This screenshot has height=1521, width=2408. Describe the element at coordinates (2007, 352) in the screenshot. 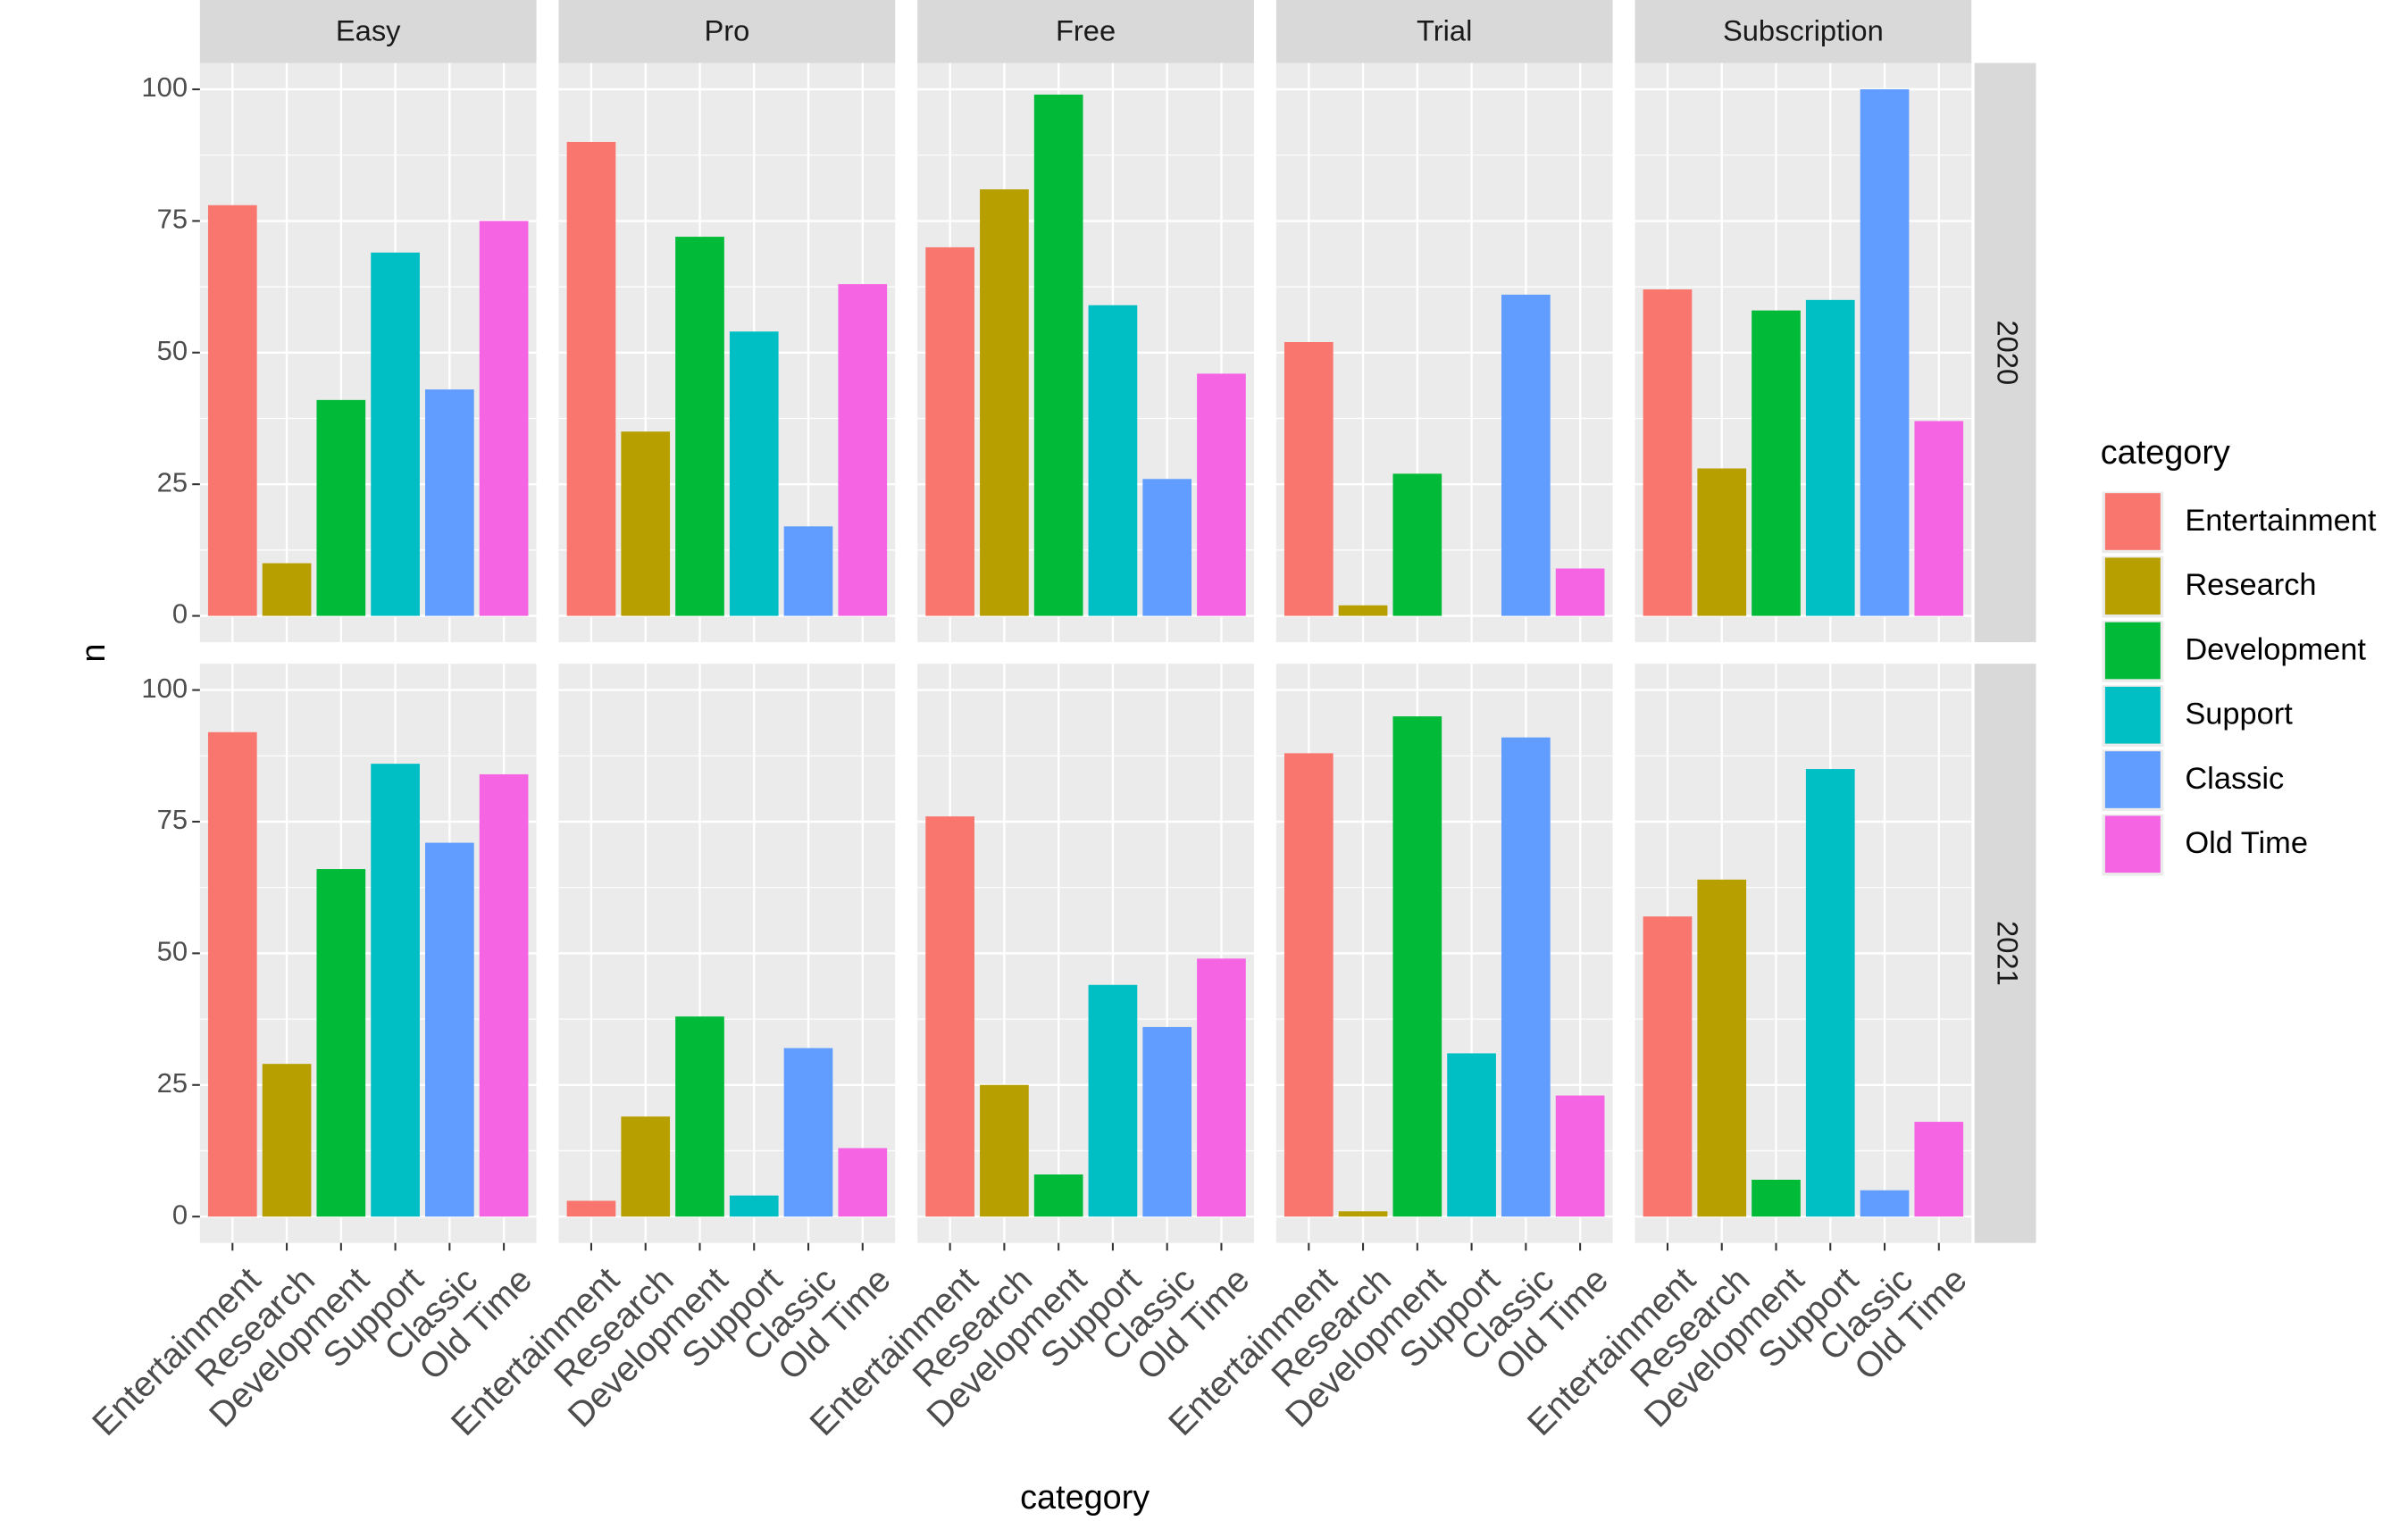

I see `row-strip-label: 2020` at that location.